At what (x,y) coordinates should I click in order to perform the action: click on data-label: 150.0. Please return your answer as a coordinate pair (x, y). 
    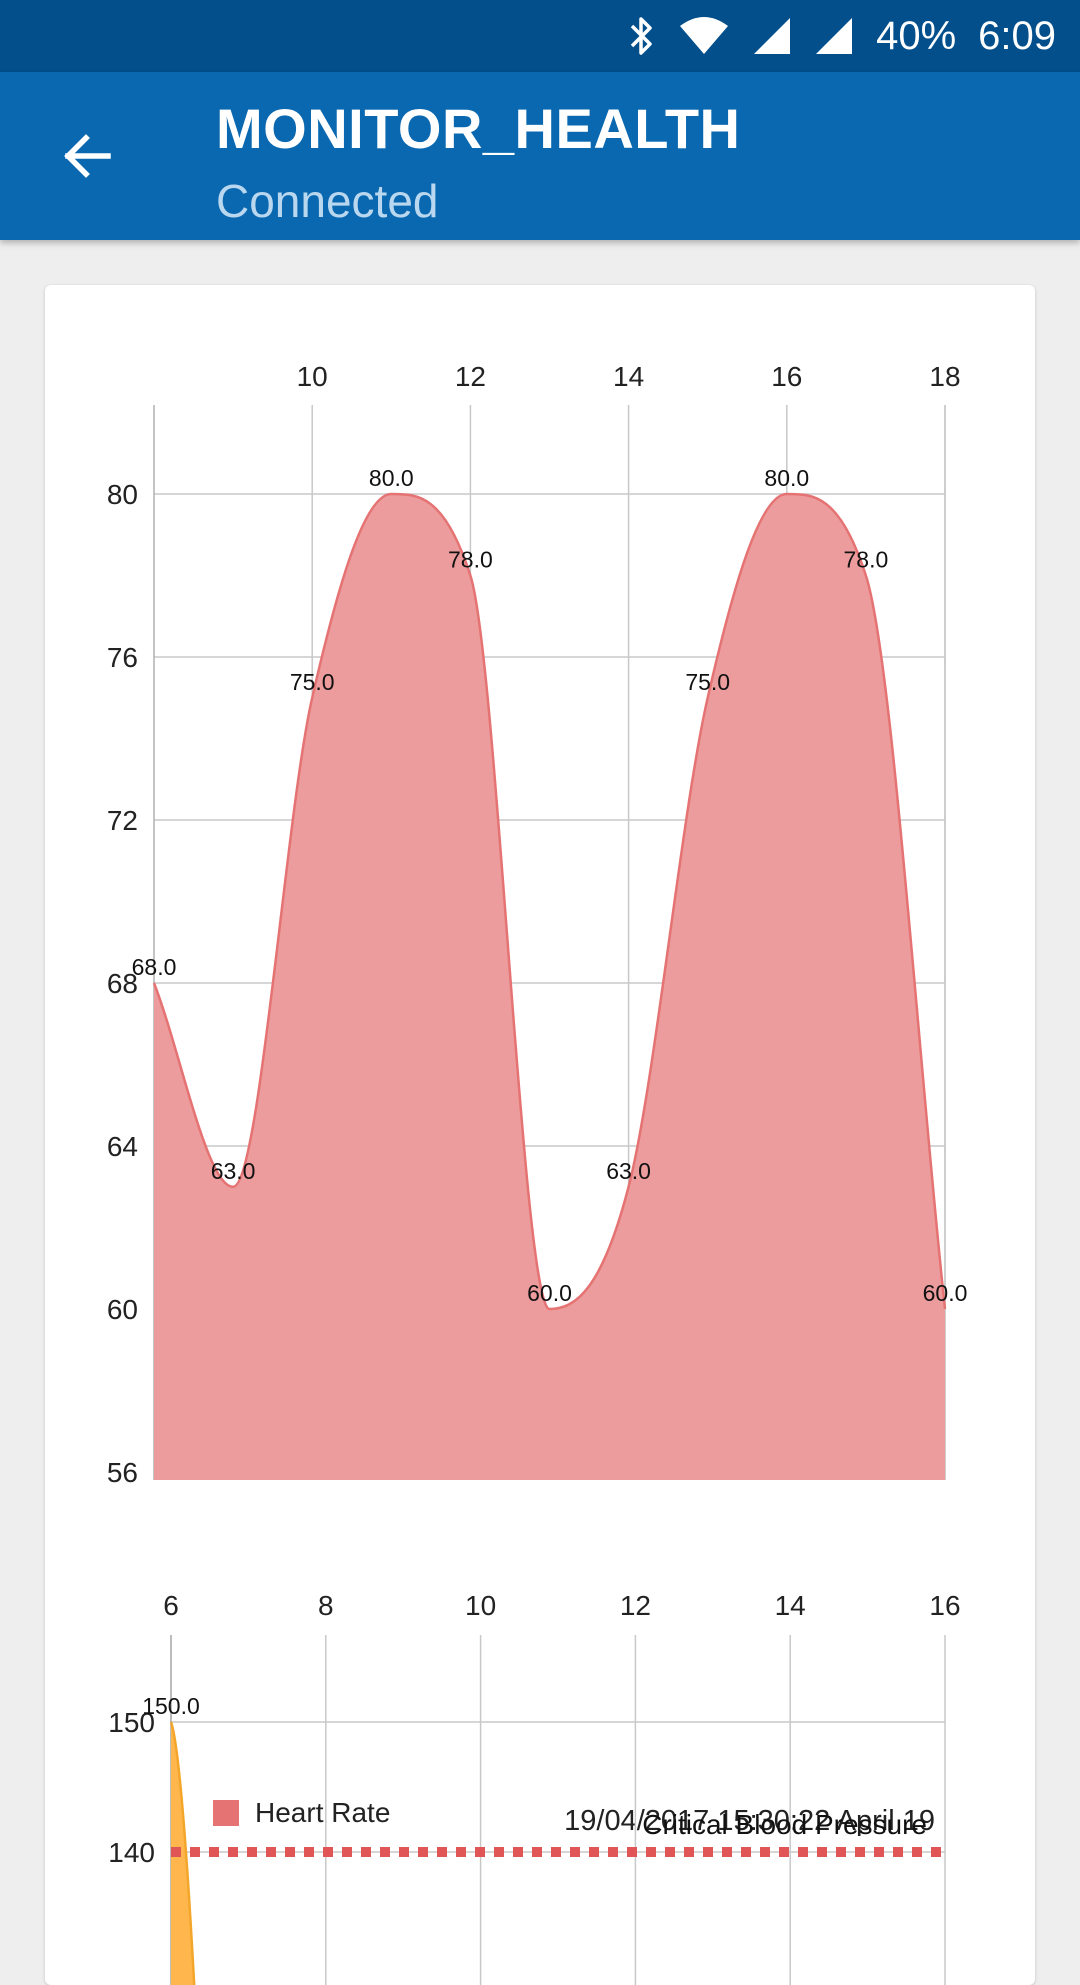
    Looking at the image, I should click on (171, 1706).